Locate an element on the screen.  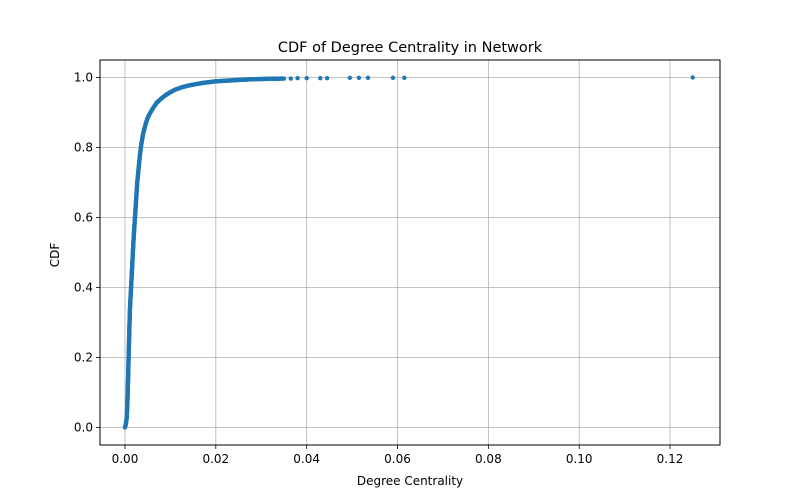
y-tick-label: 1.0 is located at coordinates (83, 78).